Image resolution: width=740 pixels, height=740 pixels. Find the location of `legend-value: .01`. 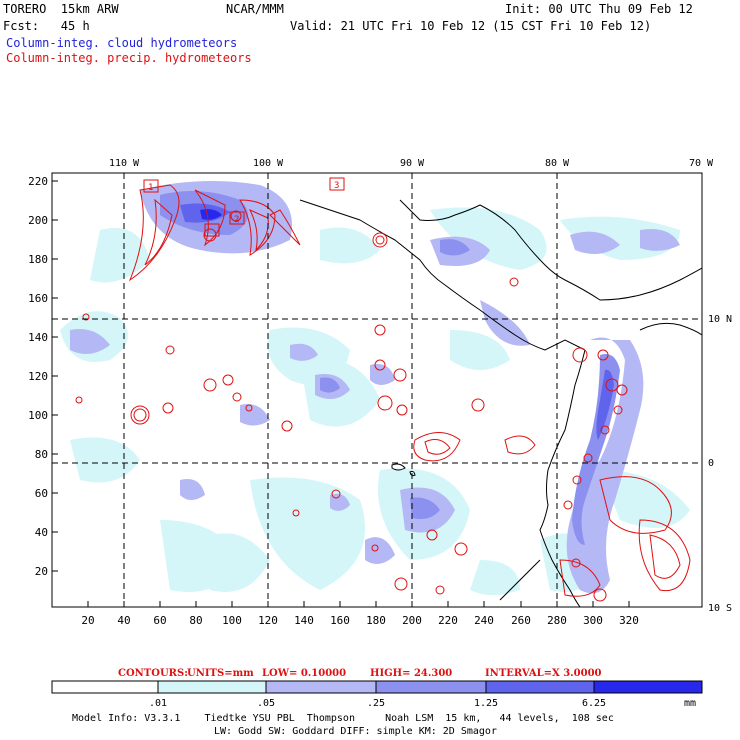

legend-value: .01 is located at coordinates (158, 703).